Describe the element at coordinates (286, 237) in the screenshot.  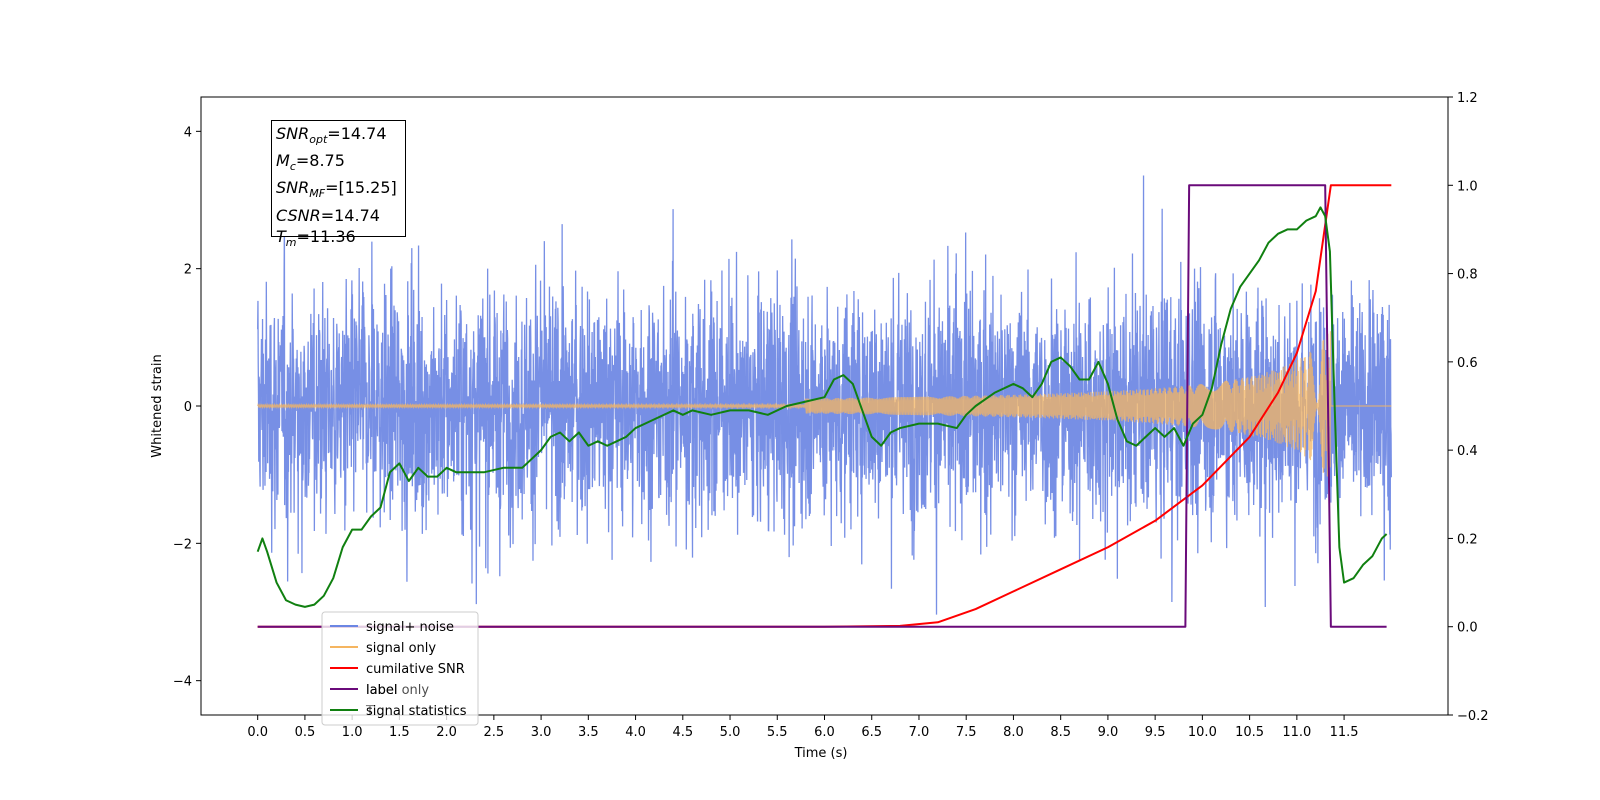
I see `annotation-symbol: Tm` at that location.